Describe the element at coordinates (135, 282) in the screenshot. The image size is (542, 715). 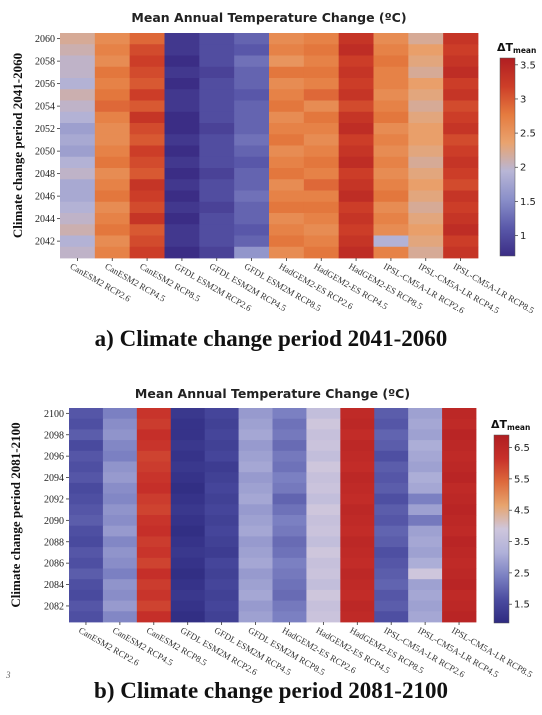
I see `x-tick-label: CanESM2 RCP4.5` at that location.